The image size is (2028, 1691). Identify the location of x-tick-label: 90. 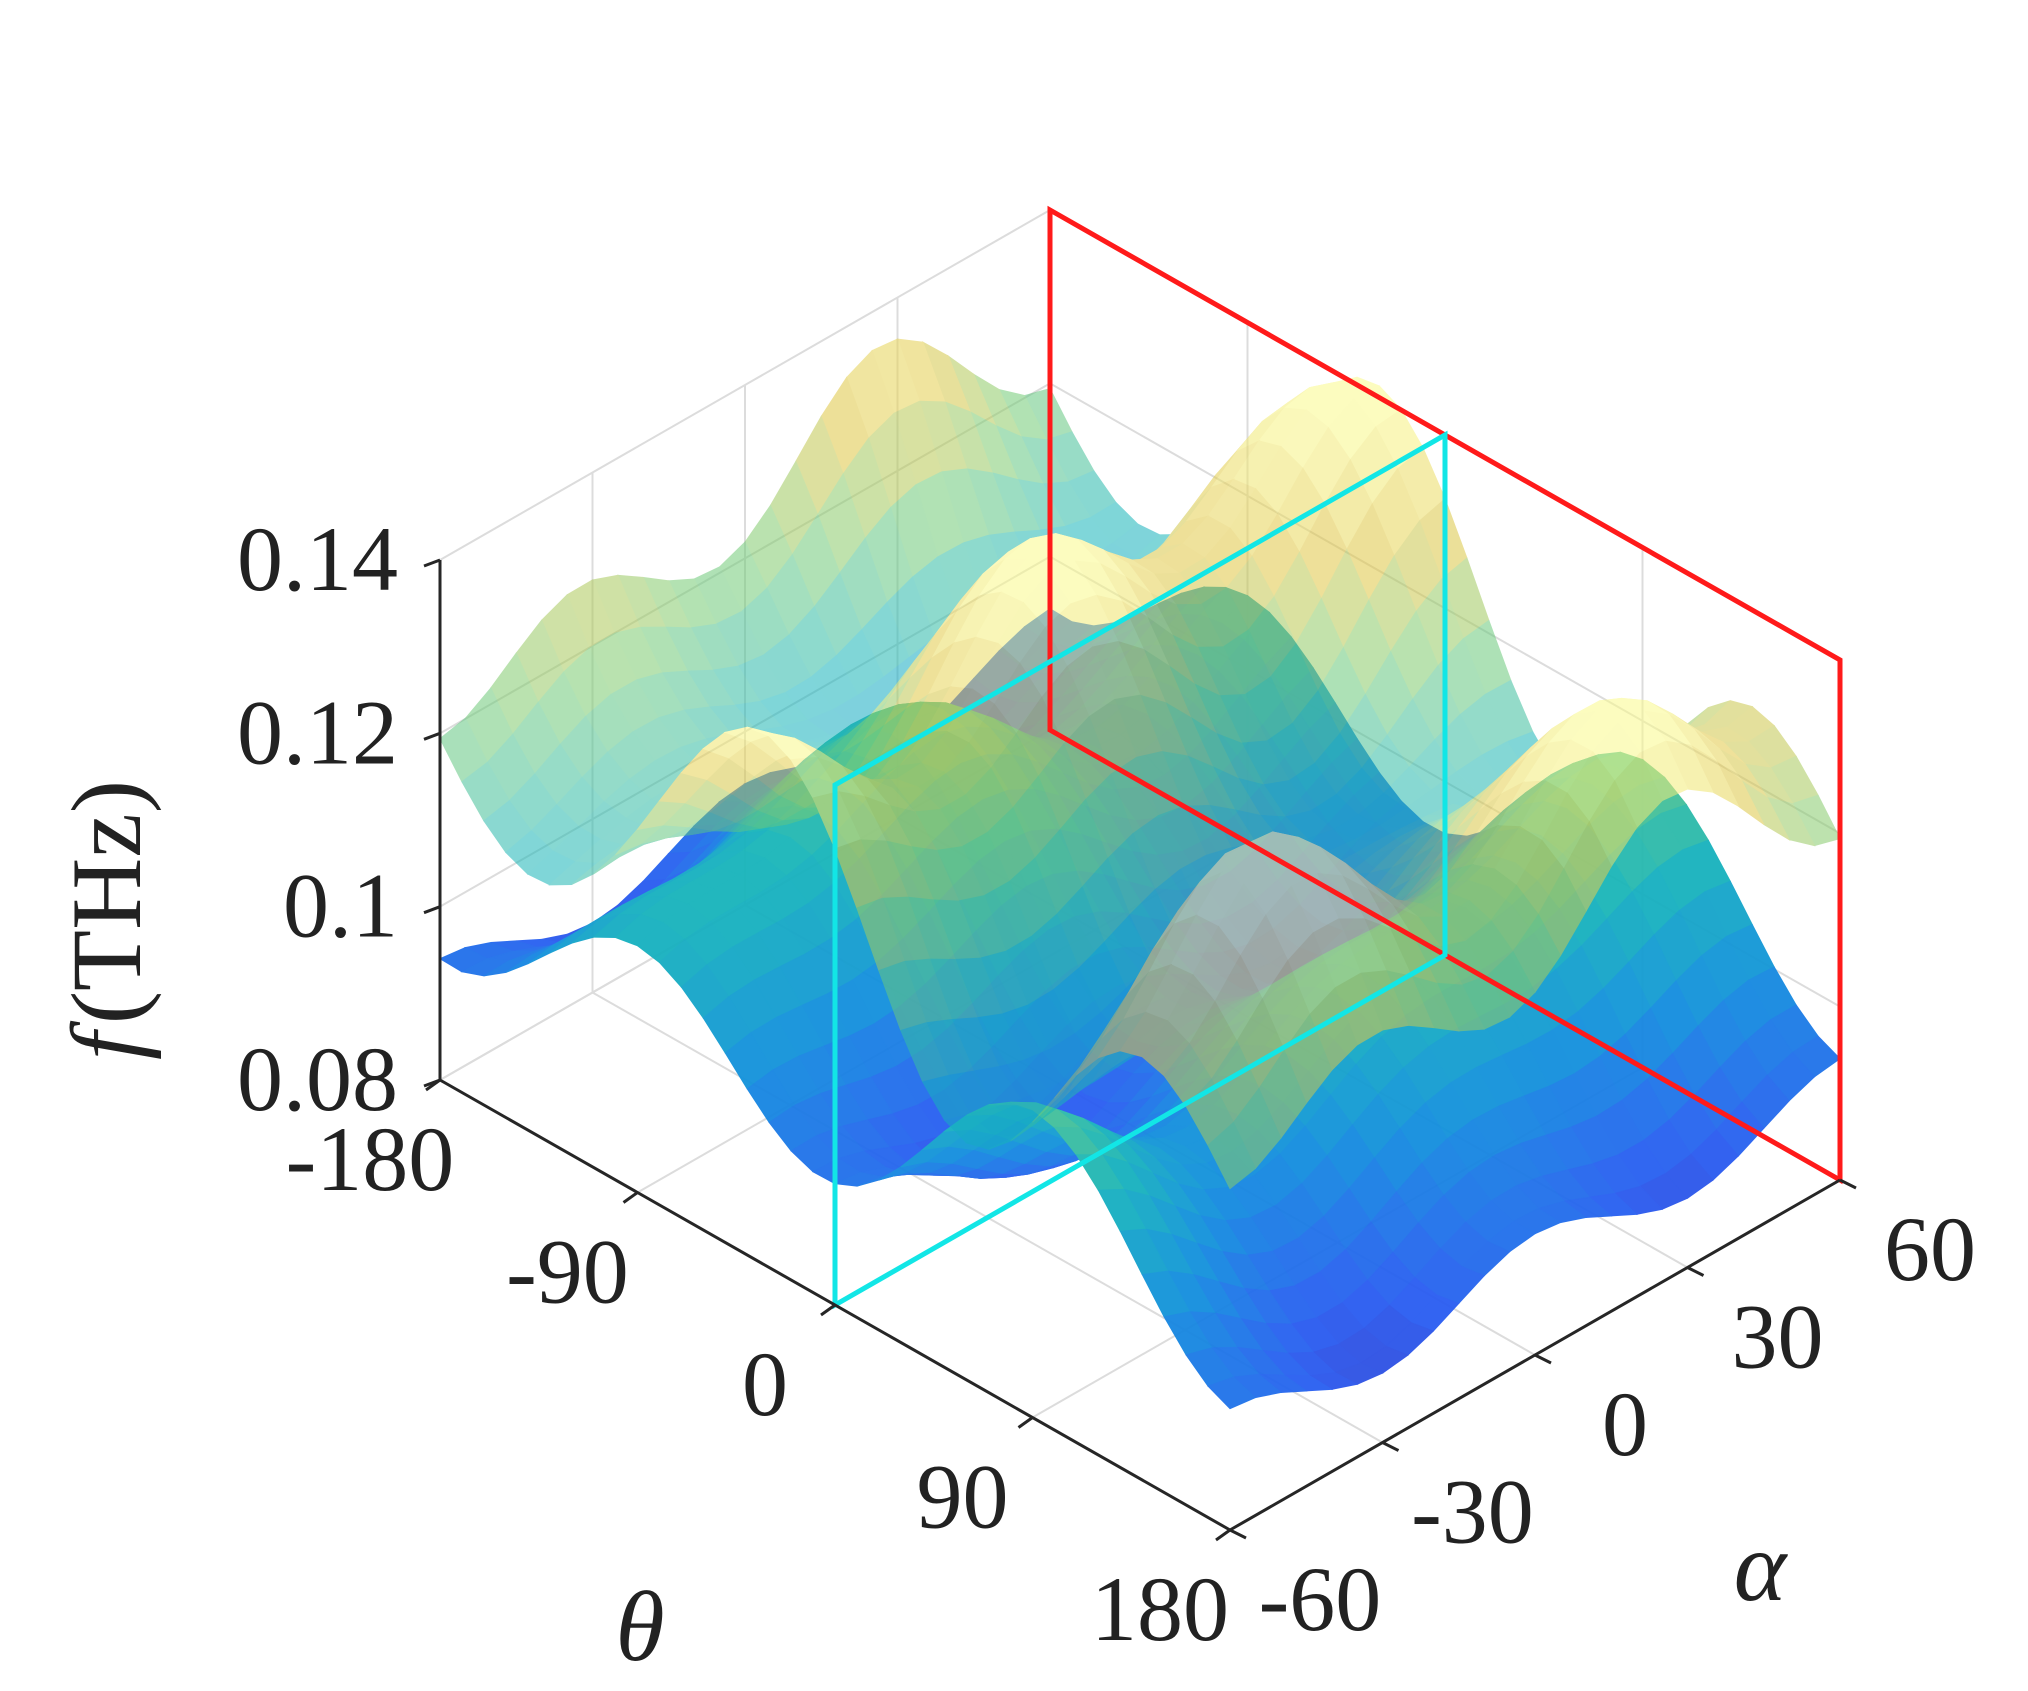
(963, 1497).